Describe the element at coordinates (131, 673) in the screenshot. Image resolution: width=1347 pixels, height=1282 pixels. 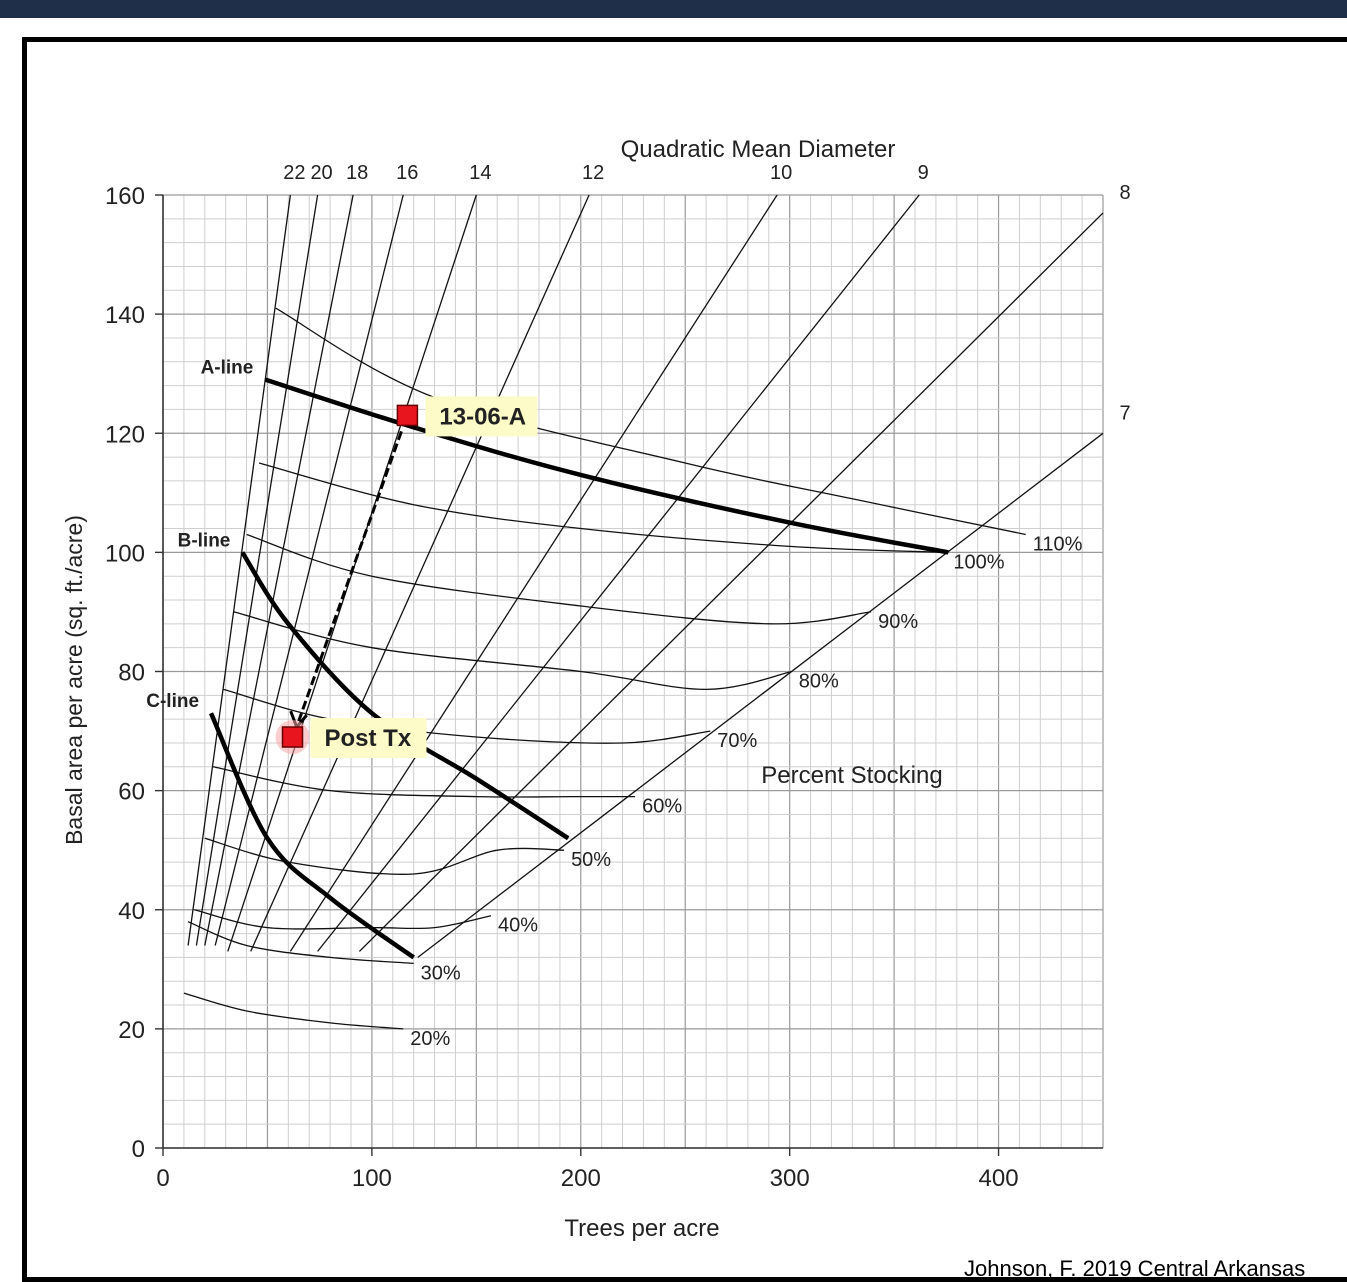
I see `y-tick-label: 80` at that location.